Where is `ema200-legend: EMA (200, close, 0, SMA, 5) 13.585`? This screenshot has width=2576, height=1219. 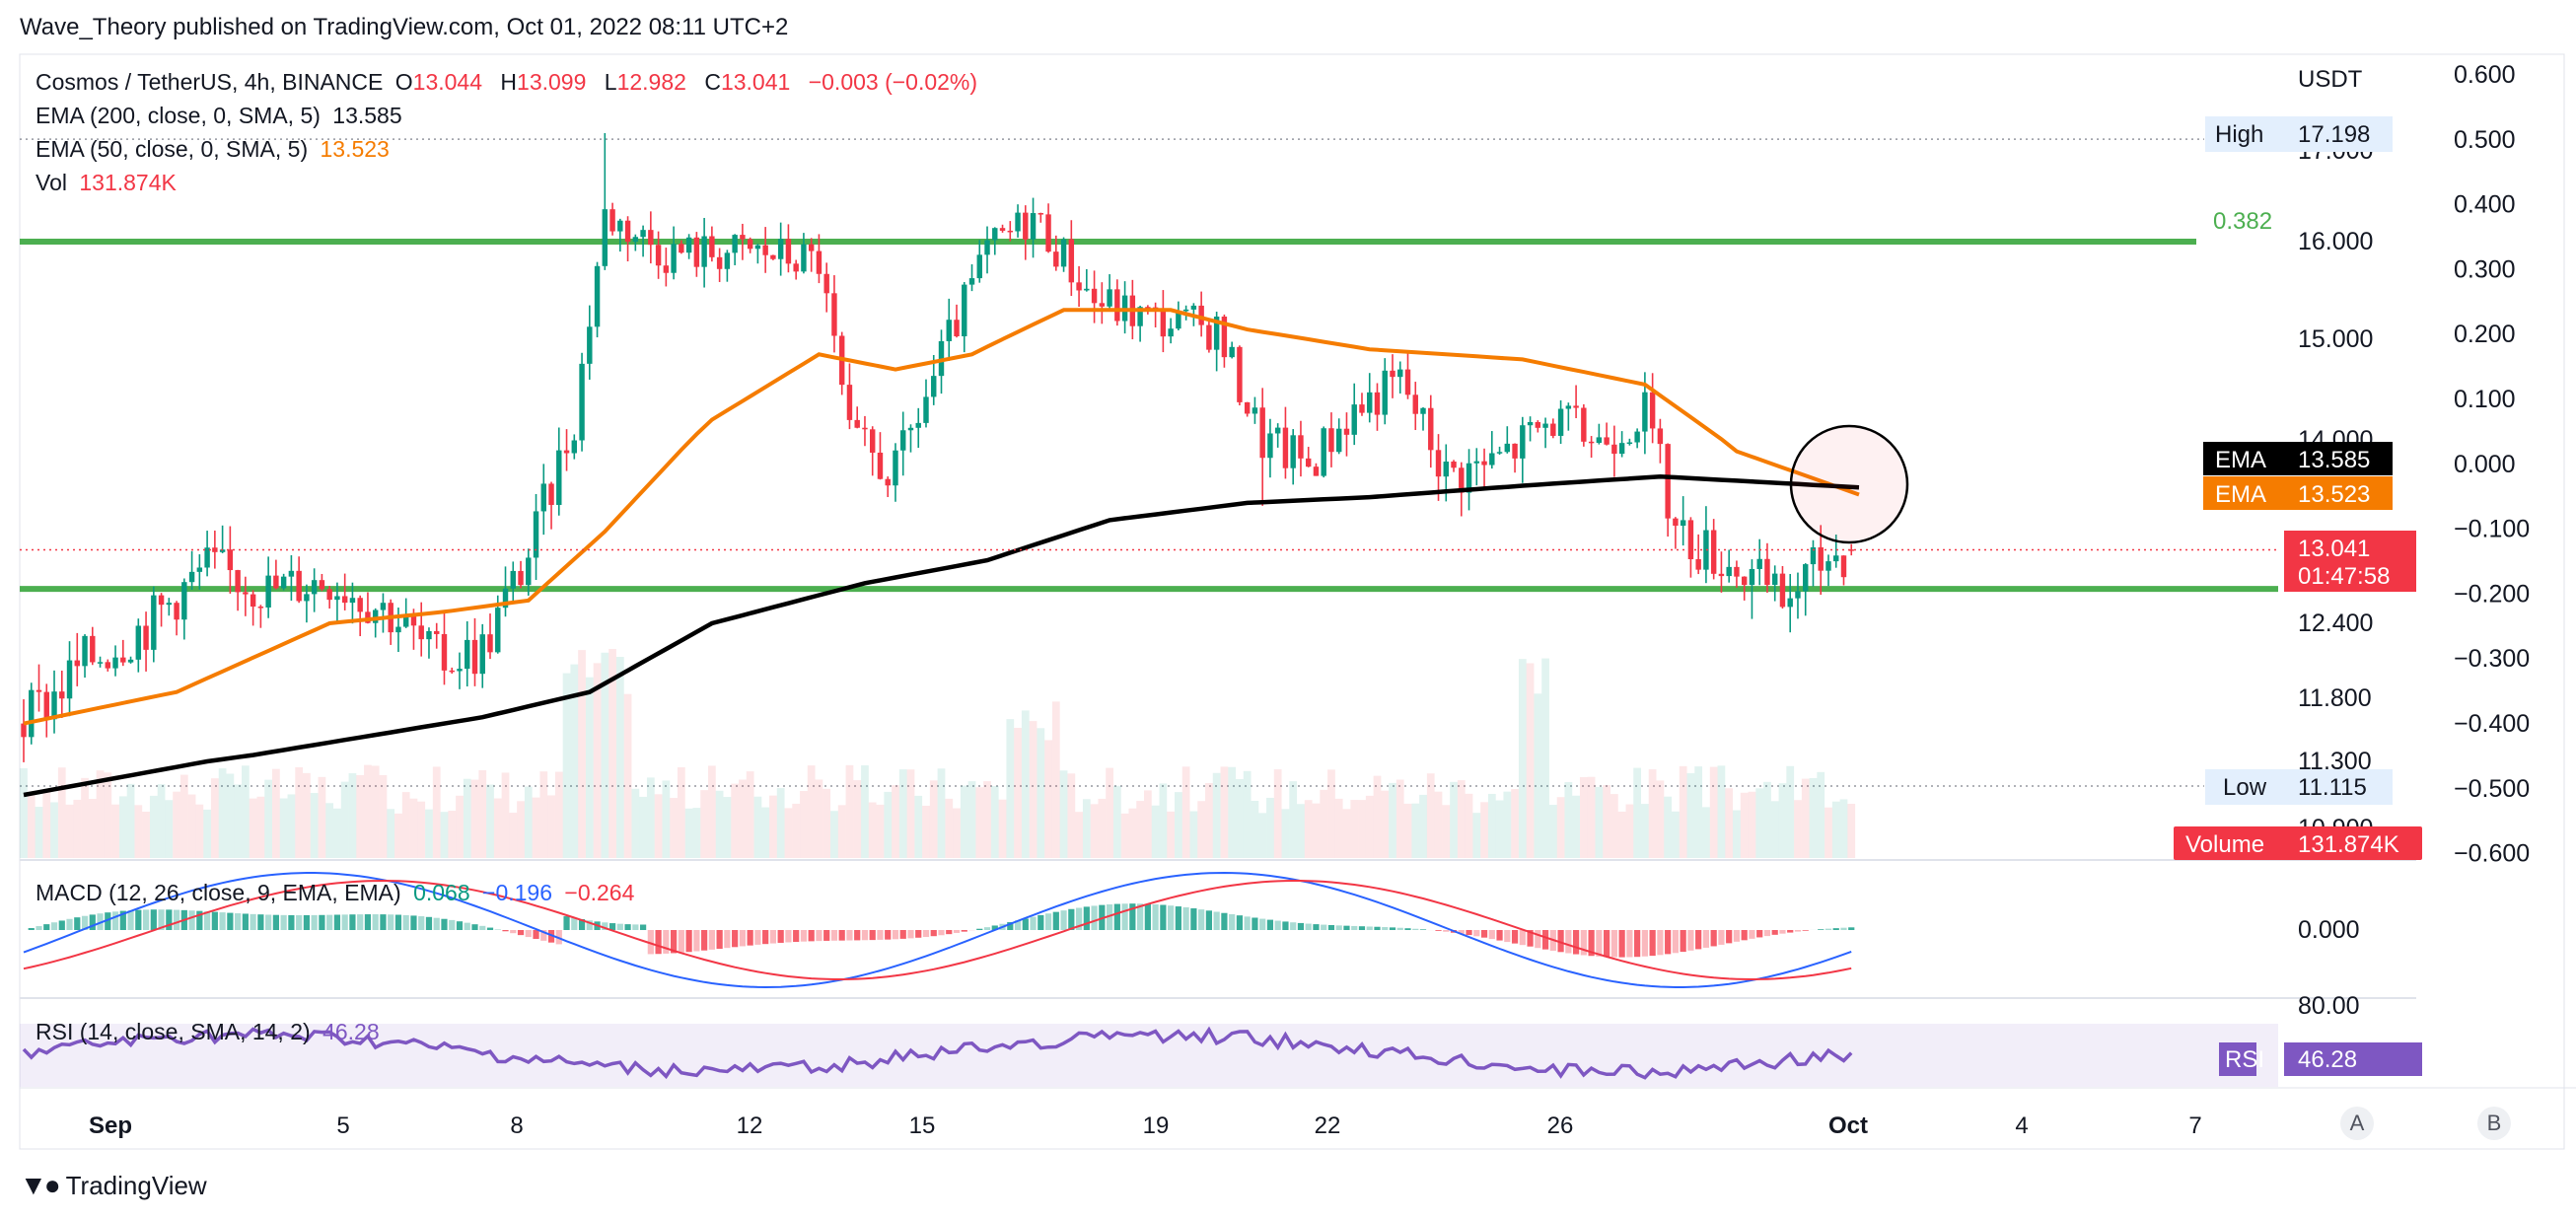 ema200-legend: EMA (200, close, 0, SMA, 5) 13.585 is located at coordinates (222, 116).